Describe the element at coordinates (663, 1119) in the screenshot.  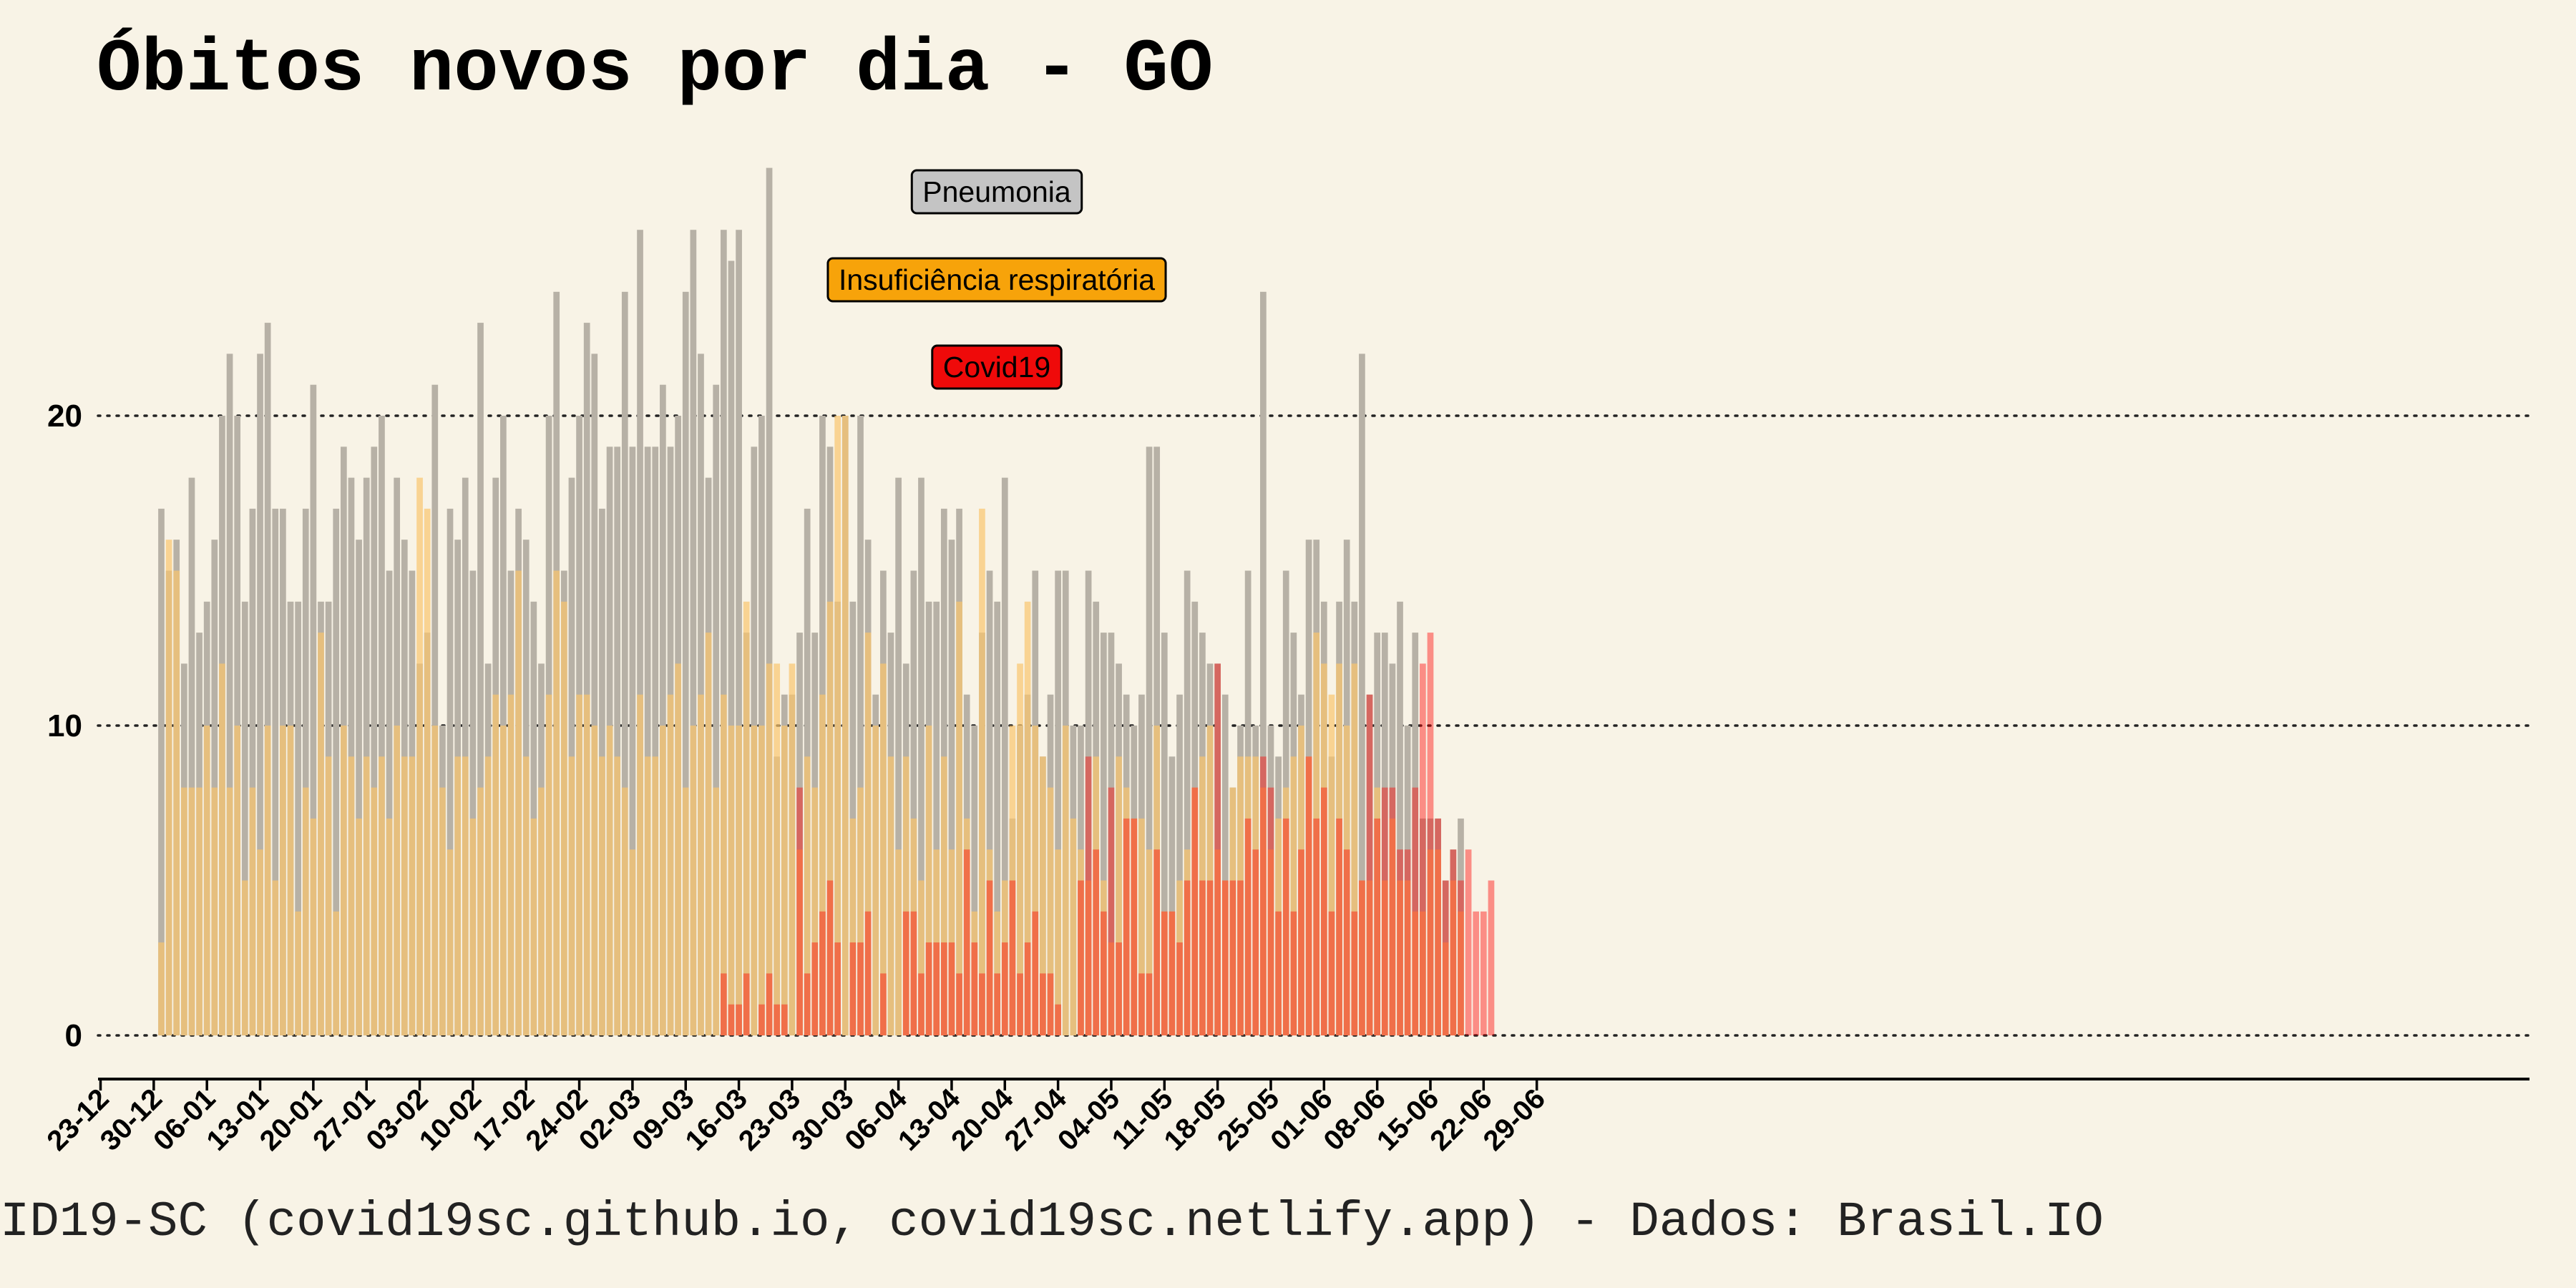
I see `x-tick-label: 09-03` at that location.